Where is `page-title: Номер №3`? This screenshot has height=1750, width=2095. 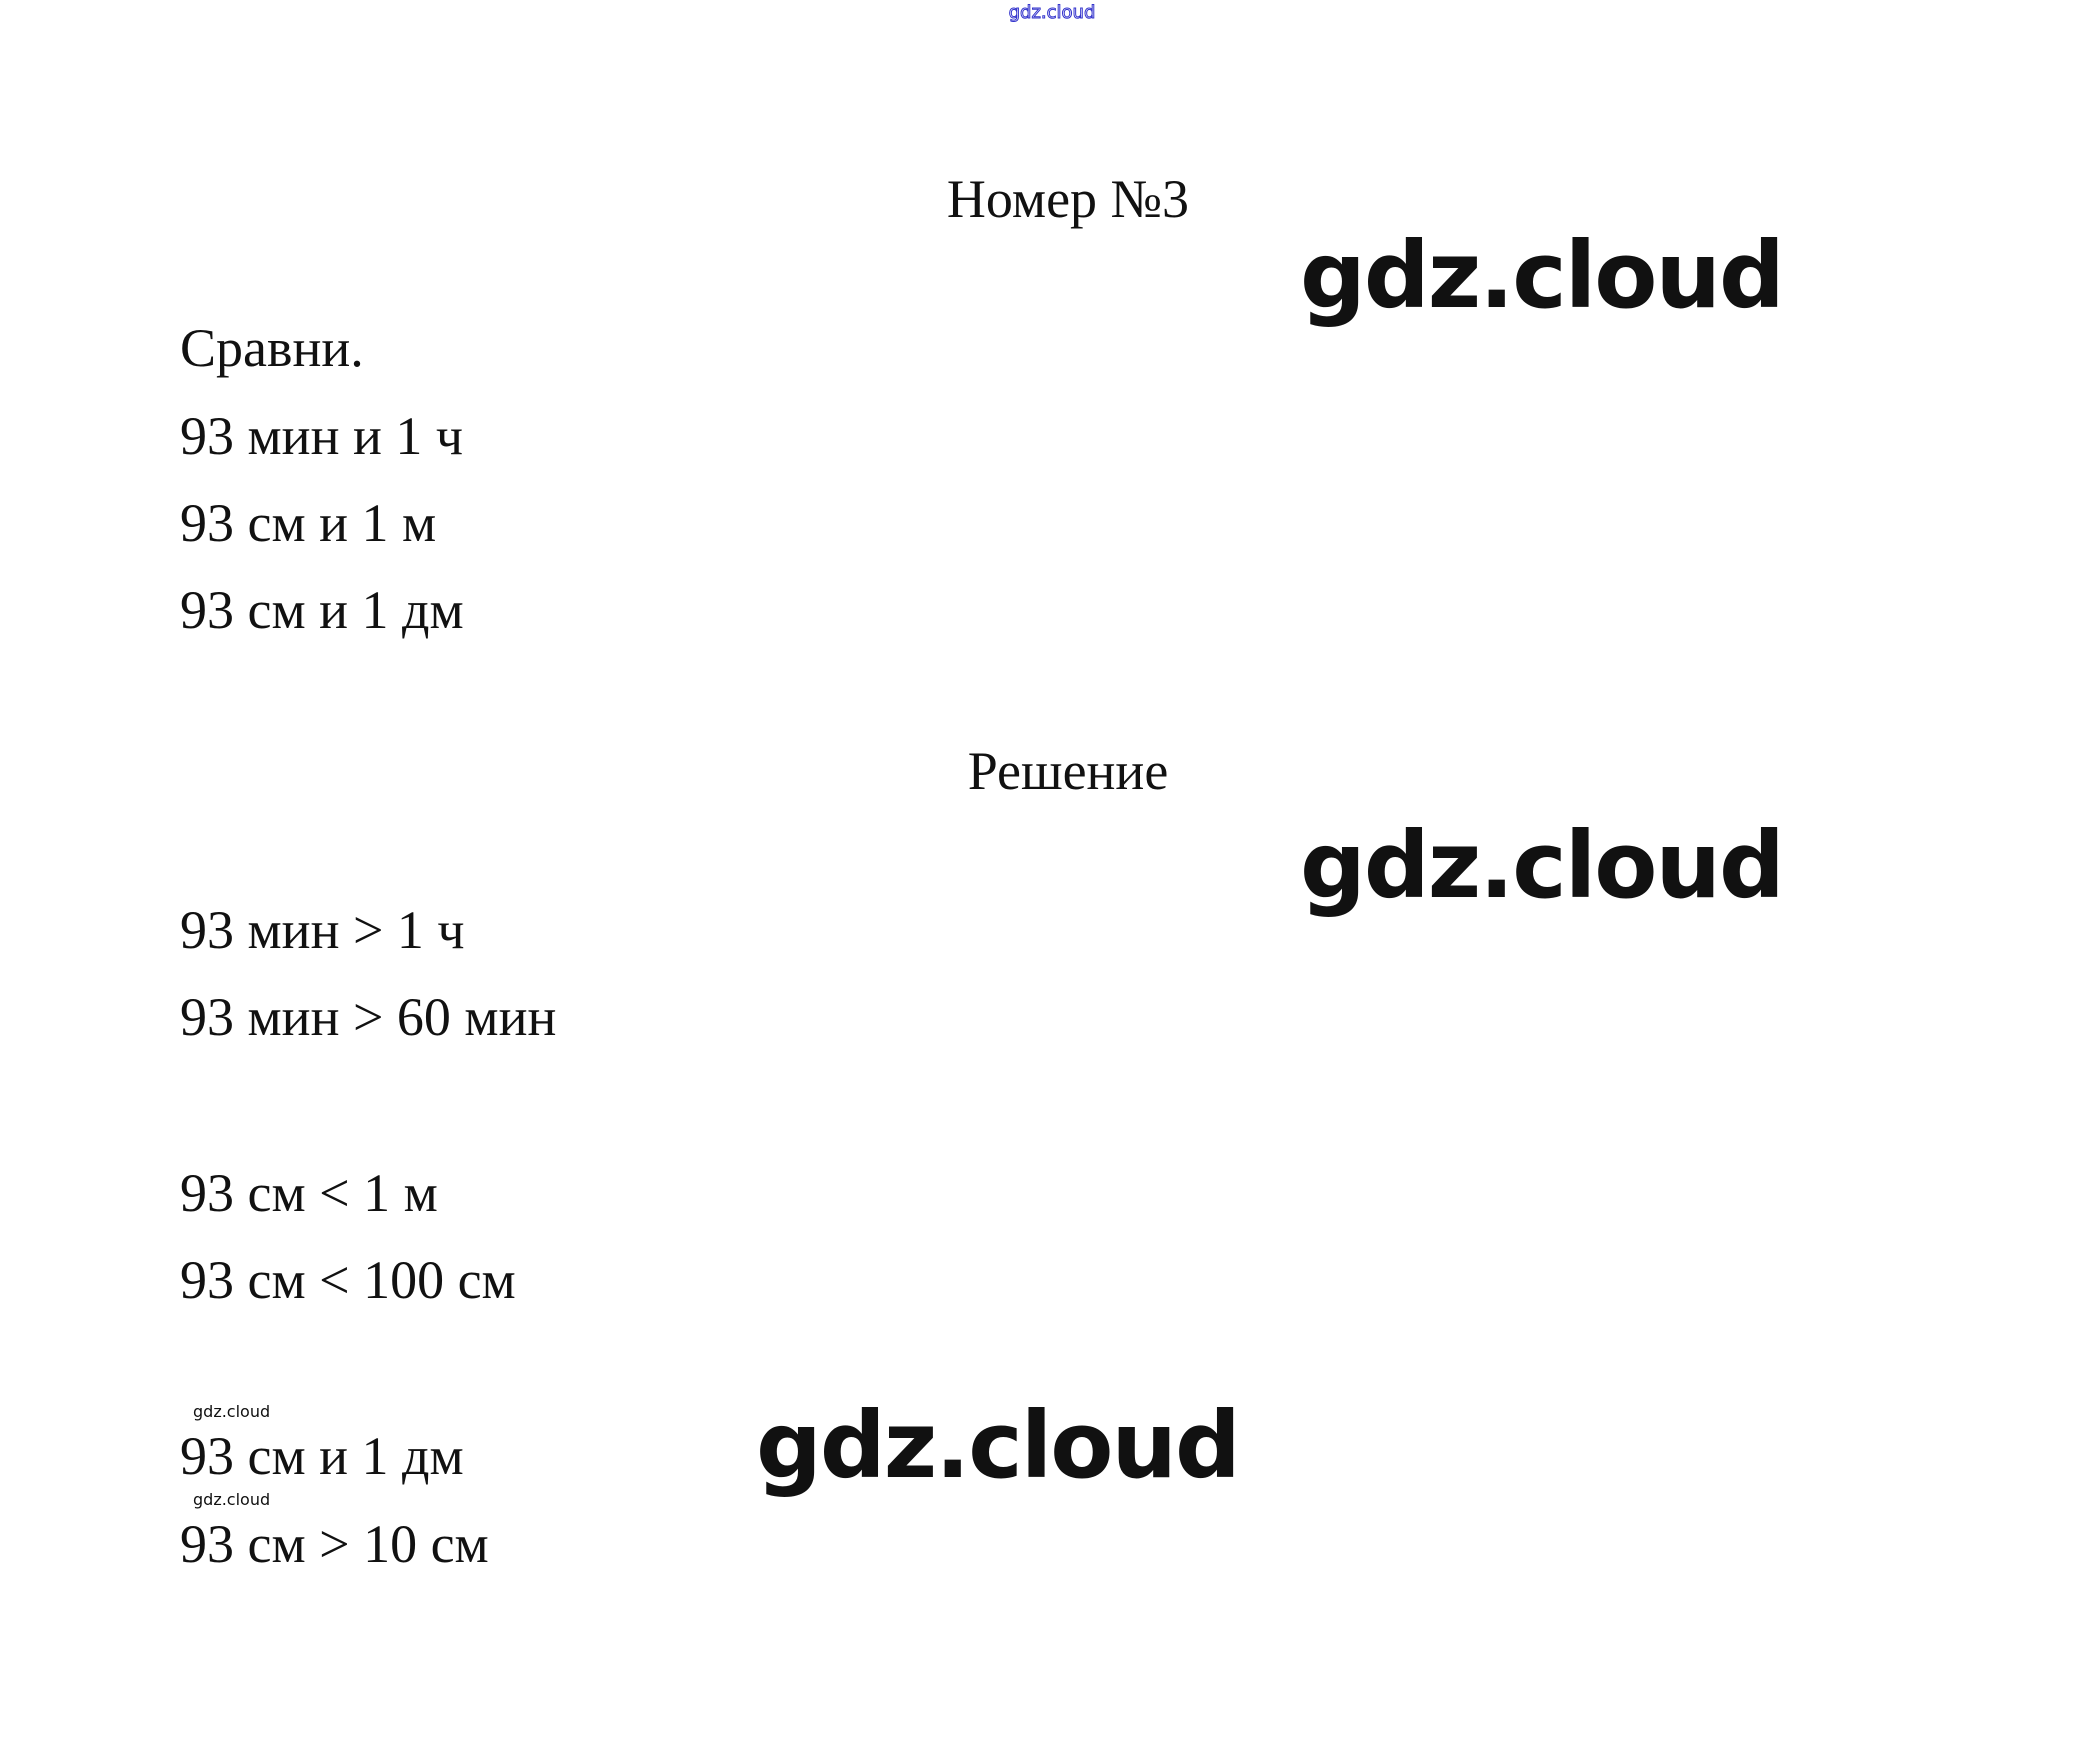 page-title: Номер №3 is located at coordinates (1068, 199).